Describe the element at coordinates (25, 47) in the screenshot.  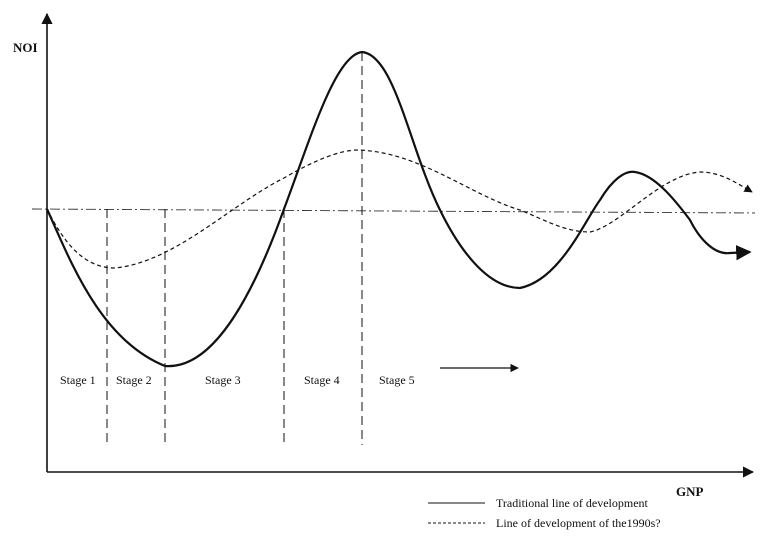
I see `y-axis-label: NOI` at that location.